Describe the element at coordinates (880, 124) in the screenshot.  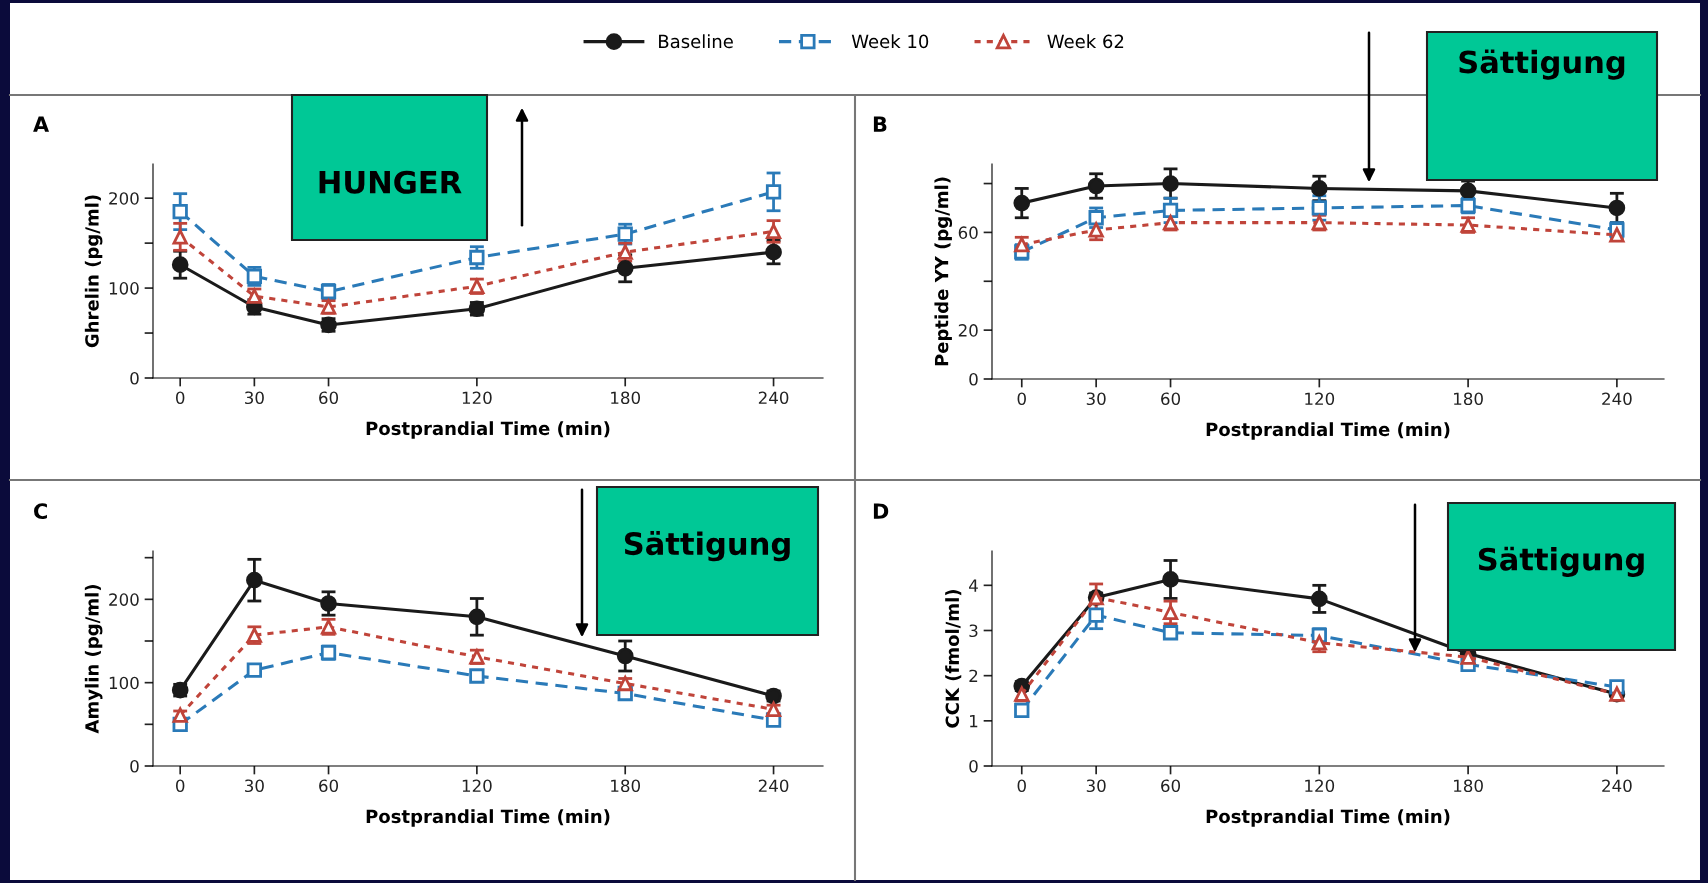
I see `chart-title: B` at that location.